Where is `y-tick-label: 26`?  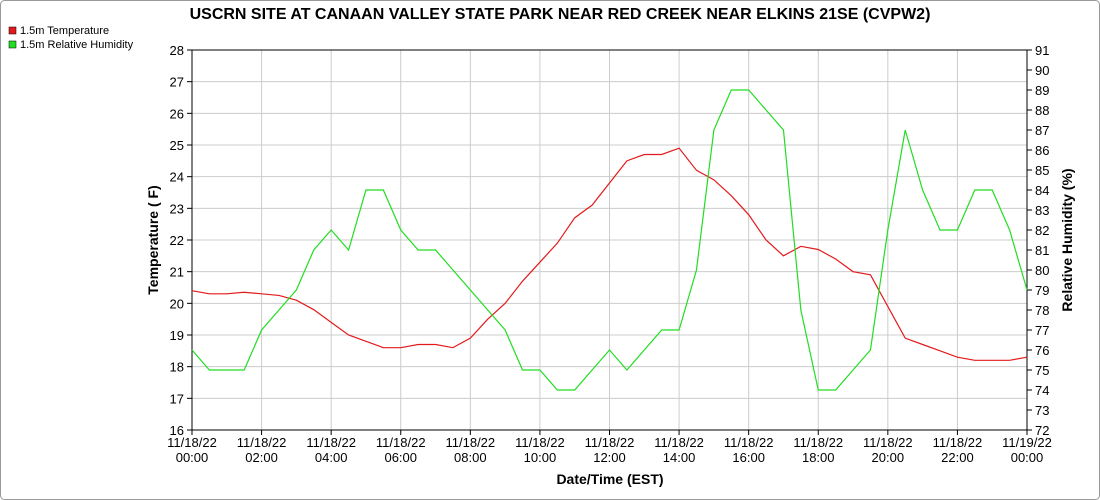
y-tick-label: 26 is located at coordinates (177, 113).